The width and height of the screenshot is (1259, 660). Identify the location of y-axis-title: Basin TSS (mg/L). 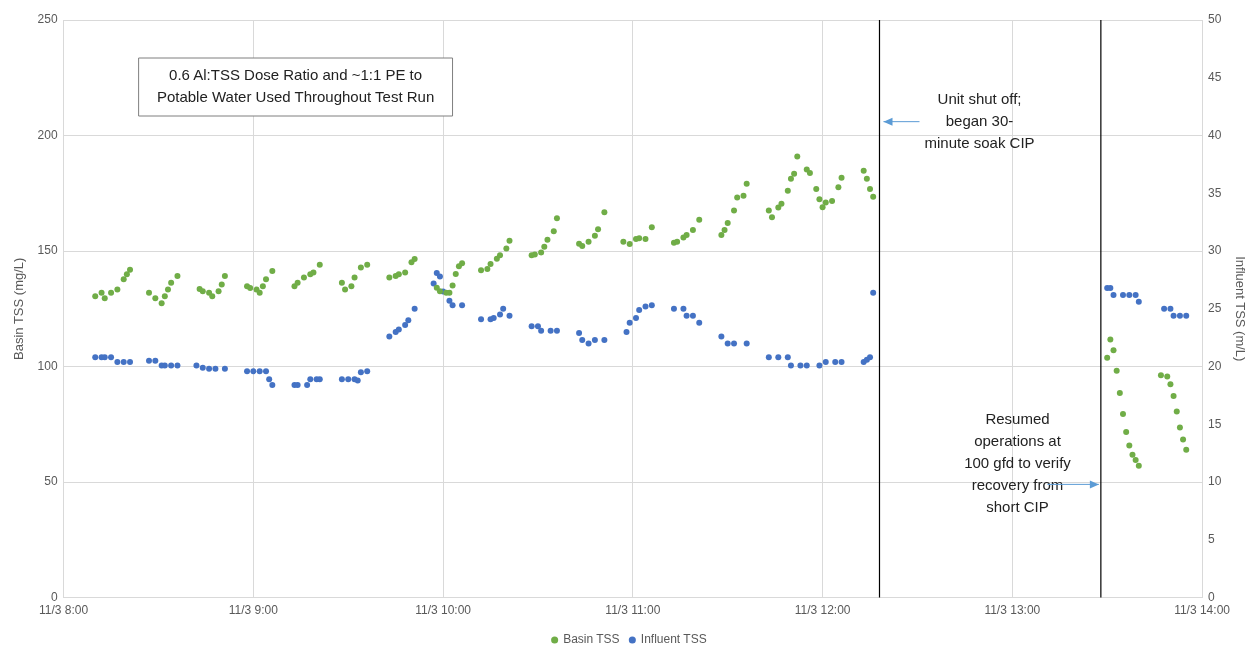
(19, 308).